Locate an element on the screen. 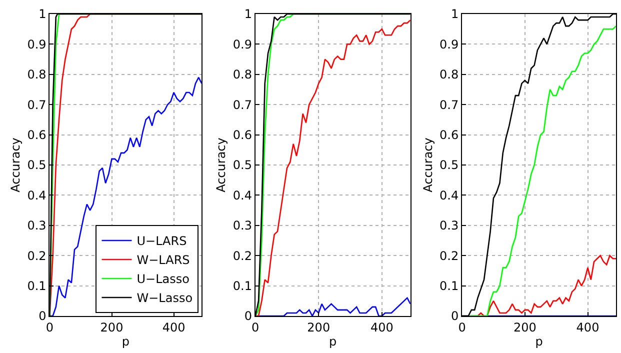  legend-label: W−Lasso is located at coordinates (164, 298).